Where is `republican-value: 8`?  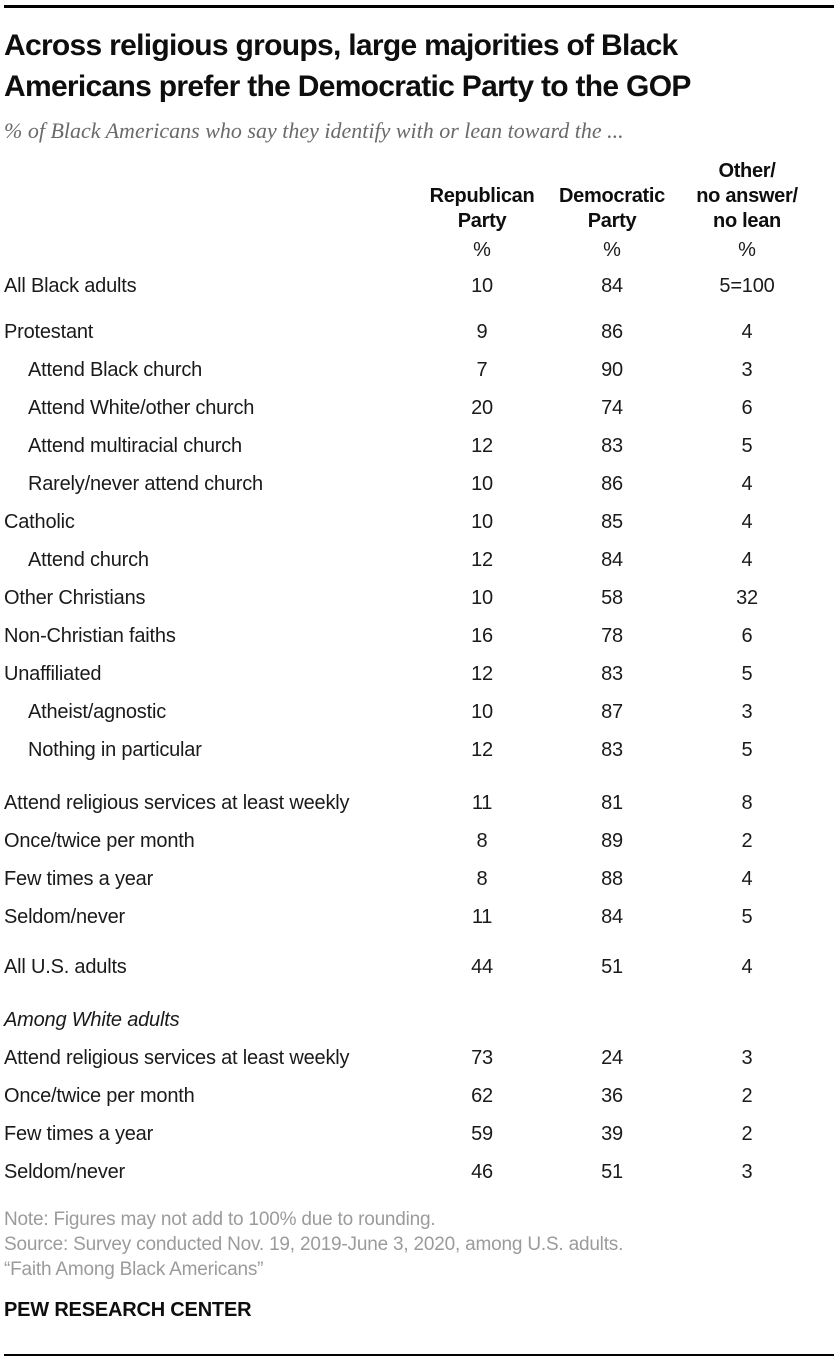
republican-value: 8 is located at coordinates (482, 840).